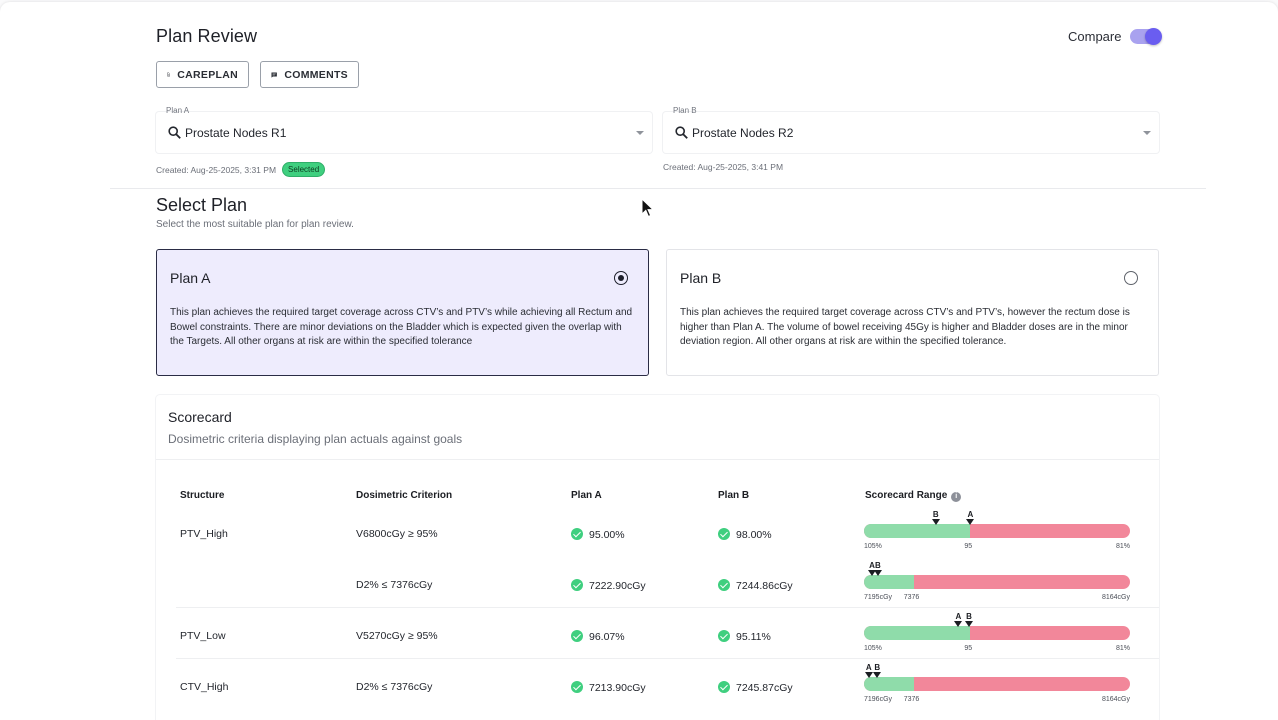 Image resolution: width=1278 pixels, height=720 pixels. I want to click on scorecard-range-bar: 7196cGy 7376 8164cGy A B, so click(997, 682).